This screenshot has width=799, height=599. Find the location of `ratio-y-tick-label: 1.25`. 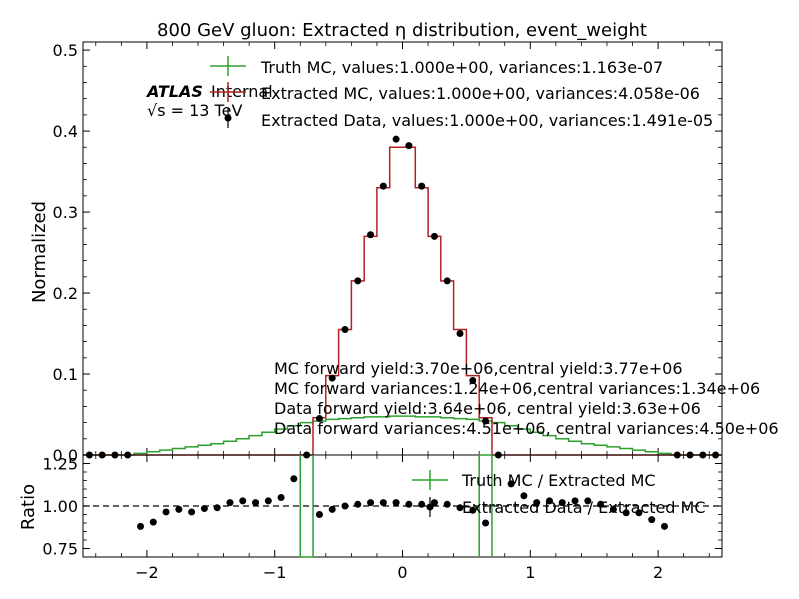

ratio-y-tick-label: 1.25 is located at coordinates (60, 464).